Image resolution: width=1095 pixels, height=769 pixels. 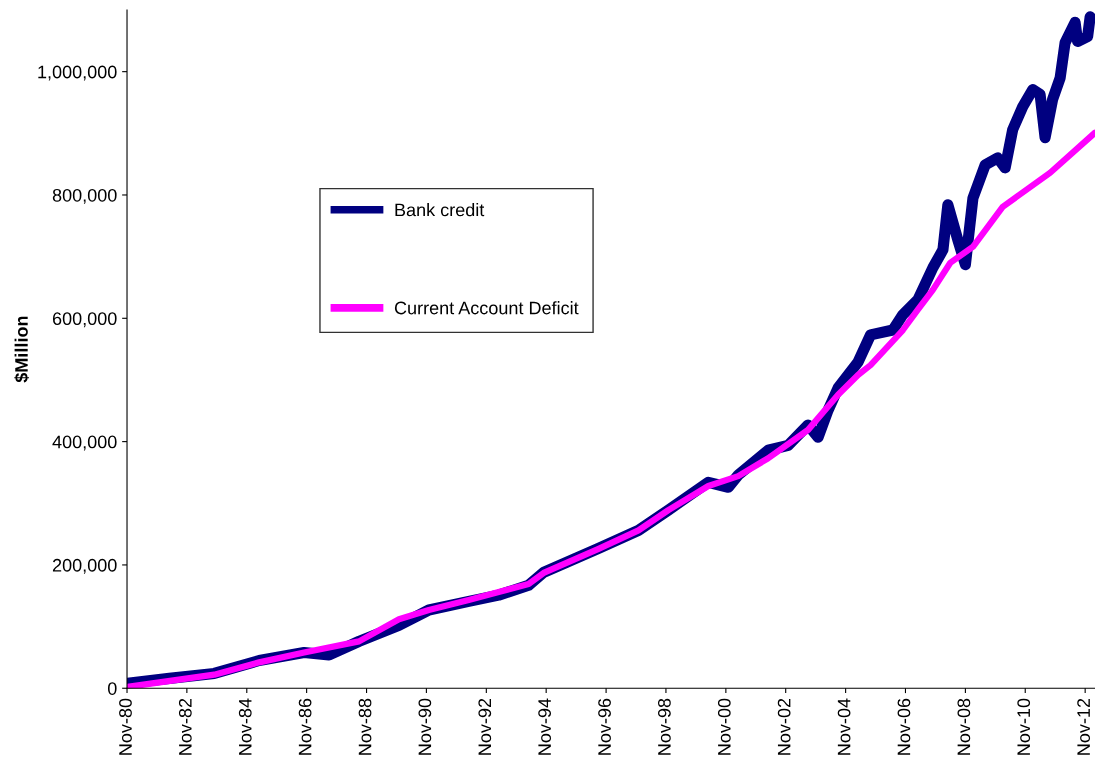 I want to click on x-tick-label: Nov-06, so click(x=904, y=726).